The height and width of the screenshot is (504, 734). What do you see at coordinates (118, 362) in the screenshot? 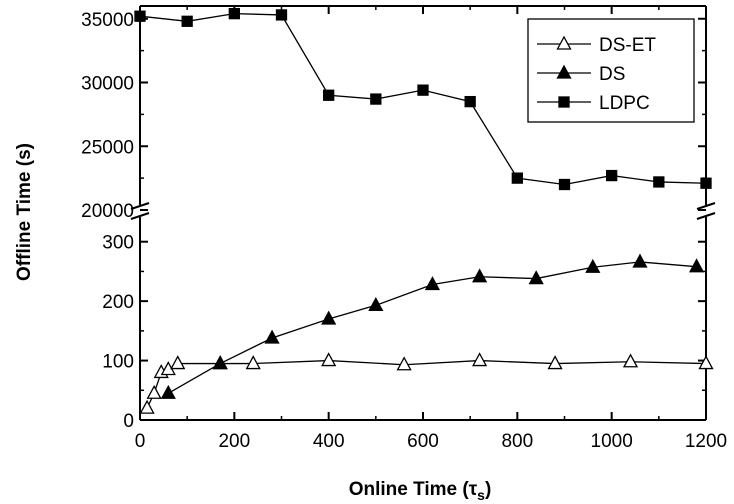
I see `y-tick-label: 100` at bounding box center [118, 362].